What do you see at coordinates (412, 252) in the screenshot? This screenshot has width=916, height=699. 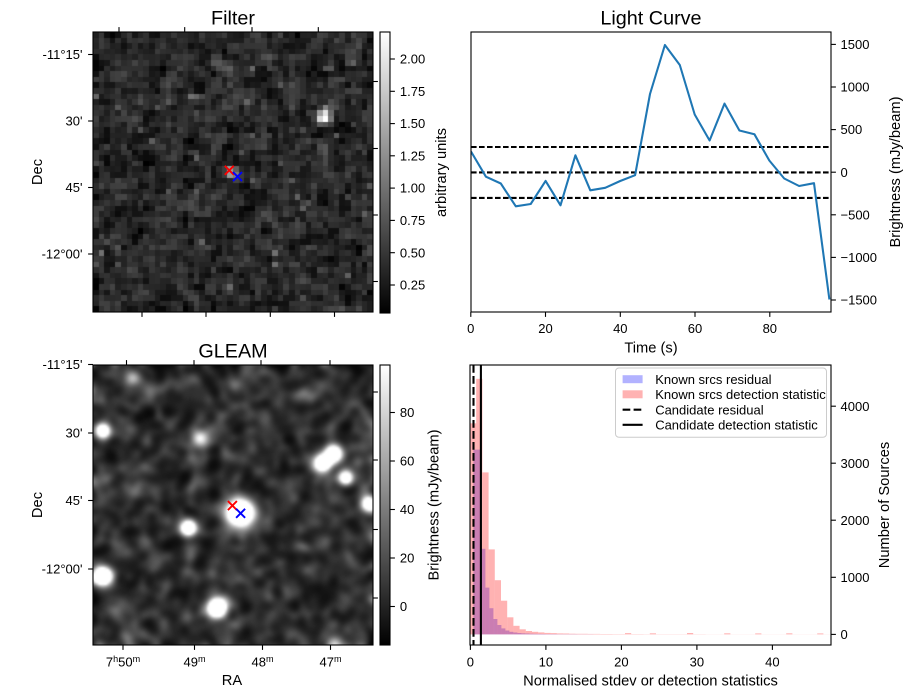 I see `svg-text: 0.50` at bounding box center [412, 252].